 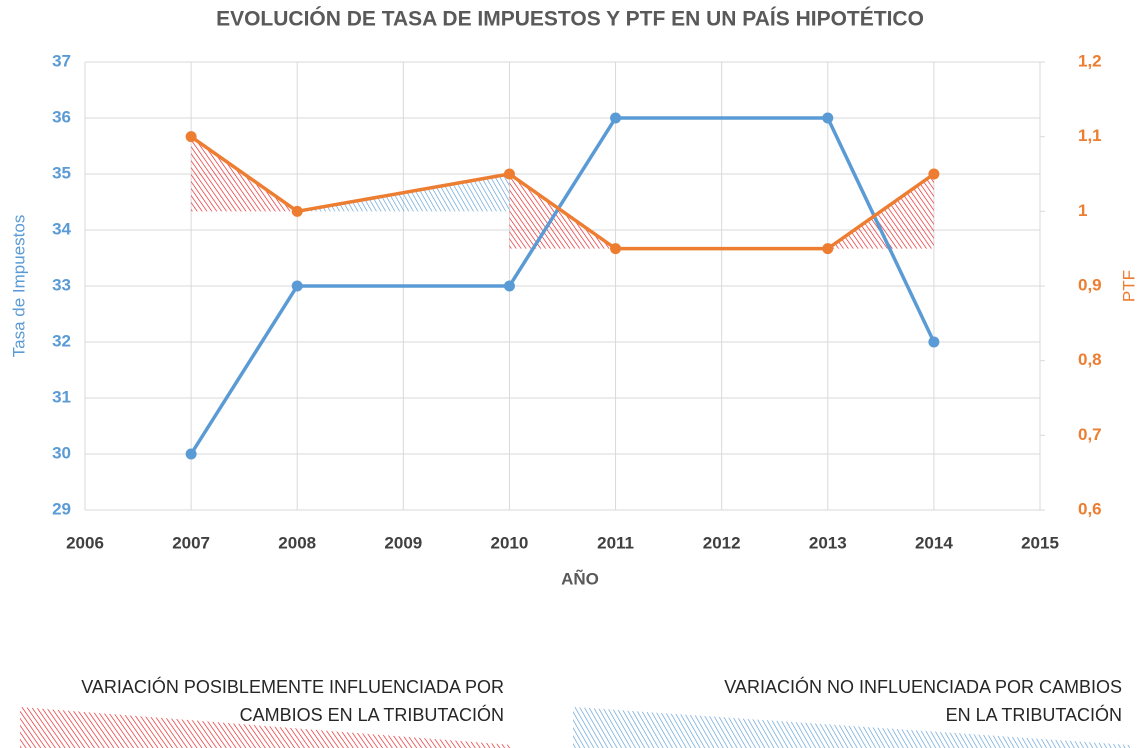 I want to click on y-tick-label: 37, so click(x=61, y=60).